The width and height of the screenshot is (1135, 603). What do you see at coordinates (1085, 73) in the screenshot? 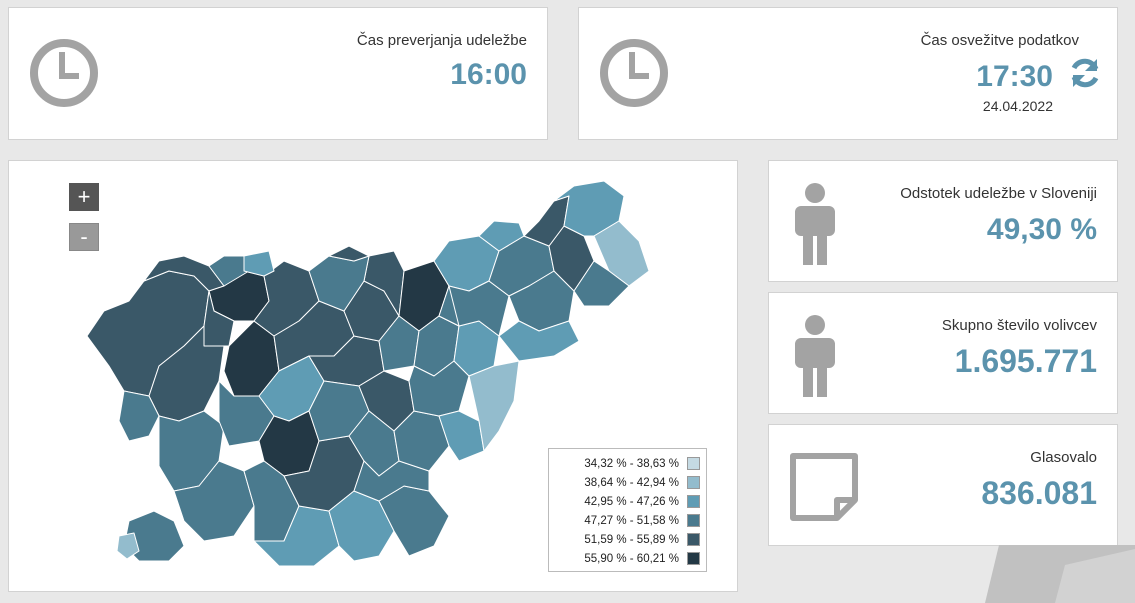
I see `refresh-icon` at bounding box center [1085, 73].